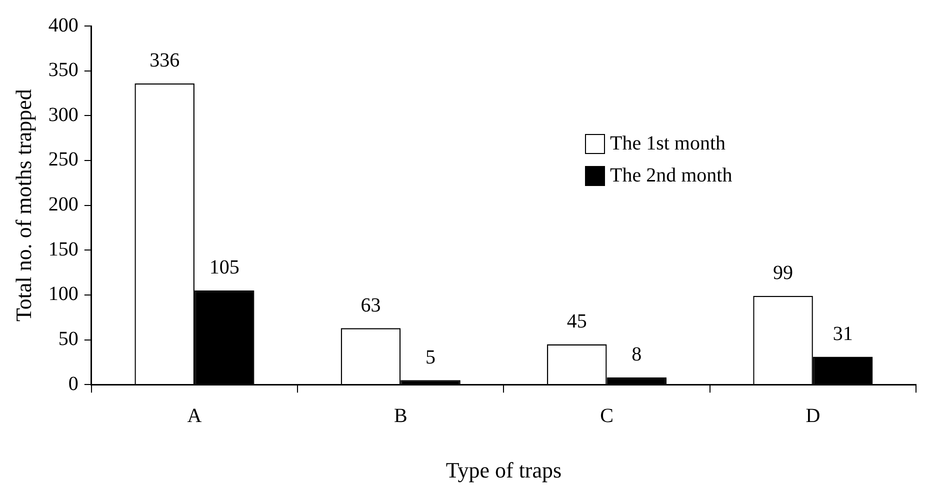 This screenshot has width=928, height=497. I want to click on y-axis-title: Total no. of moths trapped, so click(23, 205).